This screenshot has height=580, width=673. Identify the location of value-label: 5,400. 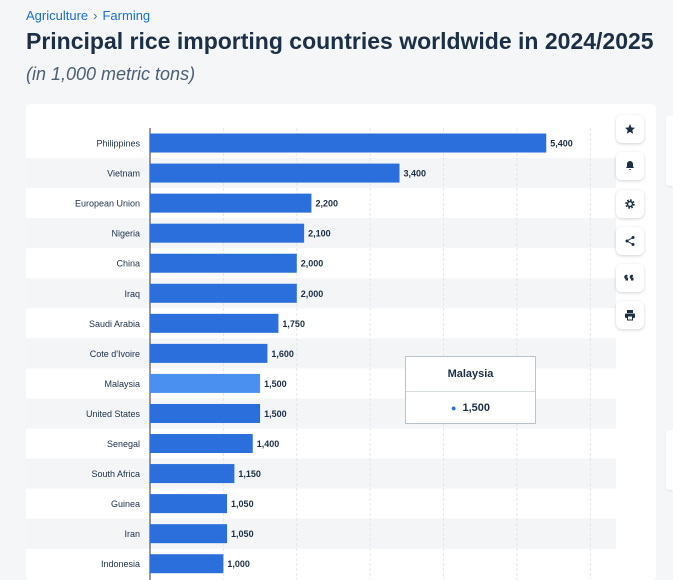
(561, 144).